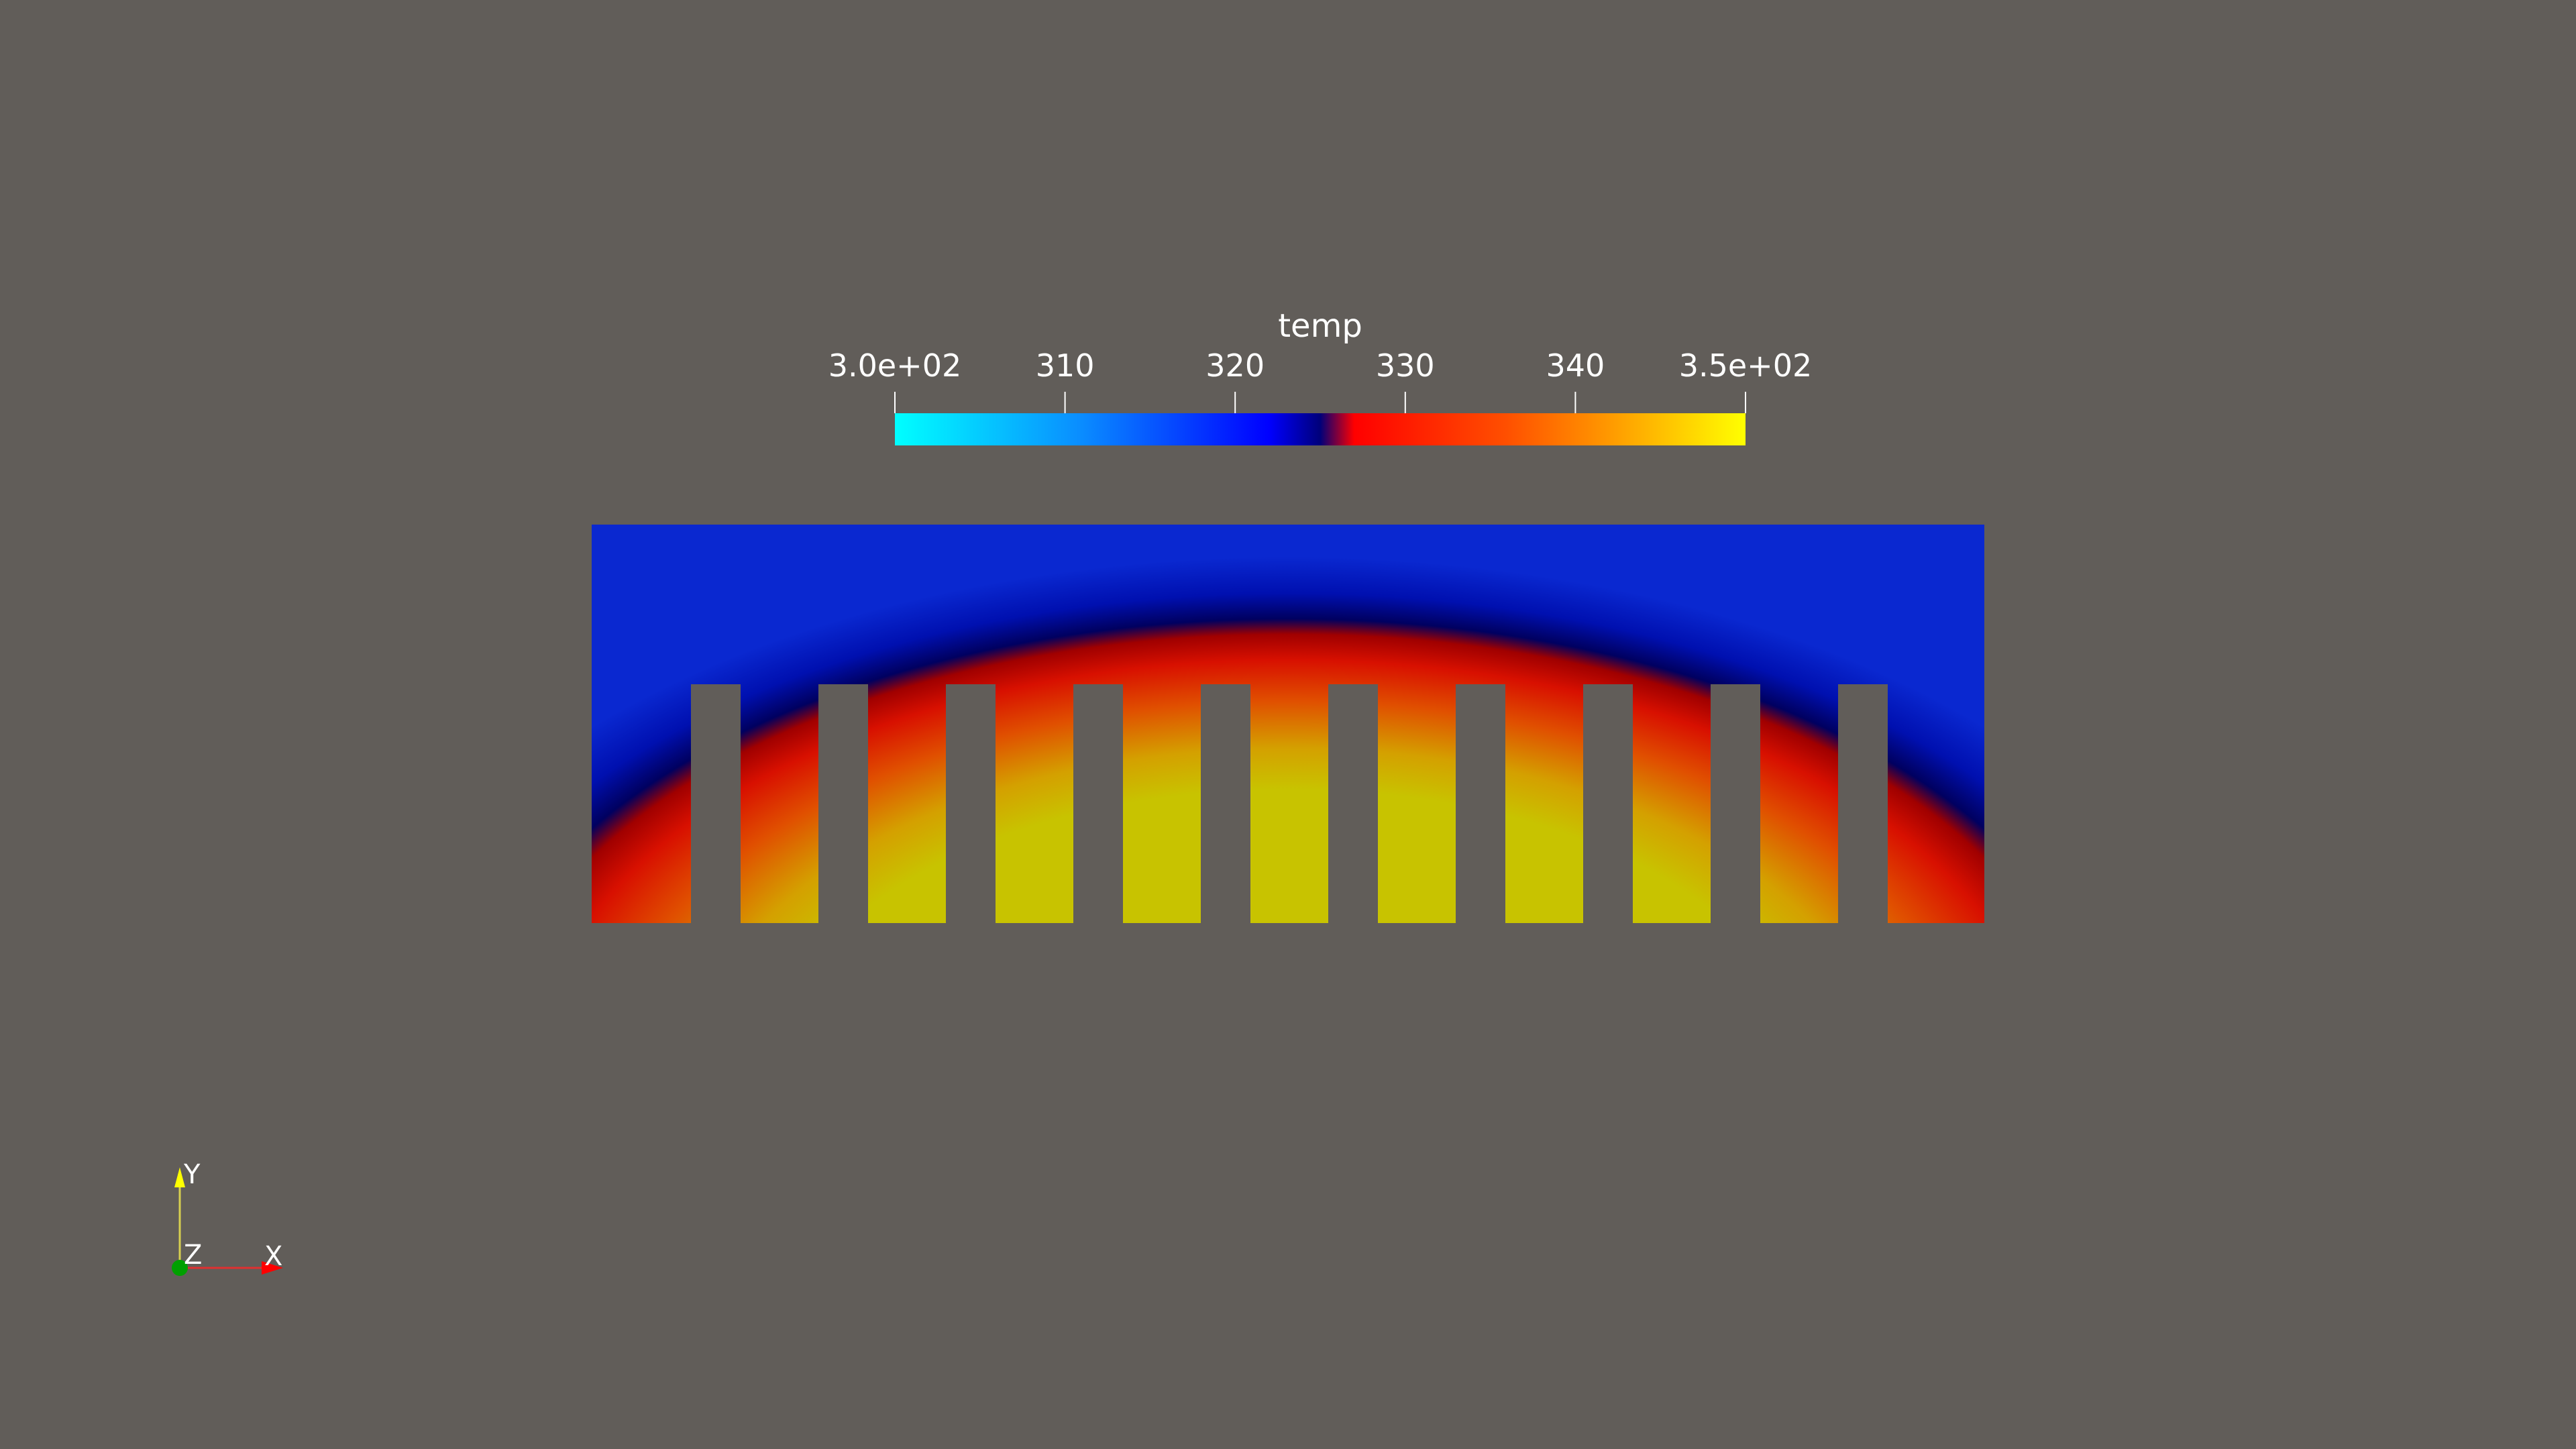  Describe the element at coordinates (179, 1177) in the screenshot. I see `y-axis-arrowhead` at that location.